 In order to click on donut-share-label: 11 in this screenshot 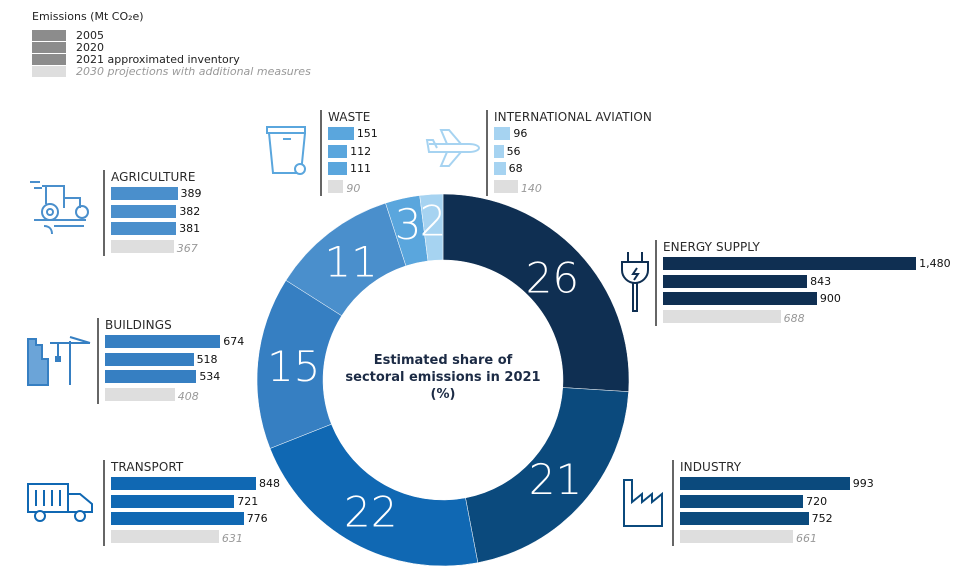, I will do `click(350, 261)`.